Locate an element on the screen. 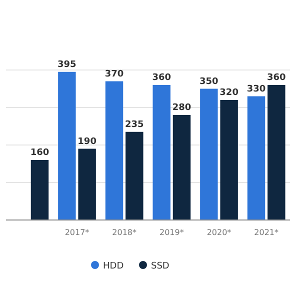  x-tick-label: 2021* is located at coordinates (266, 232).